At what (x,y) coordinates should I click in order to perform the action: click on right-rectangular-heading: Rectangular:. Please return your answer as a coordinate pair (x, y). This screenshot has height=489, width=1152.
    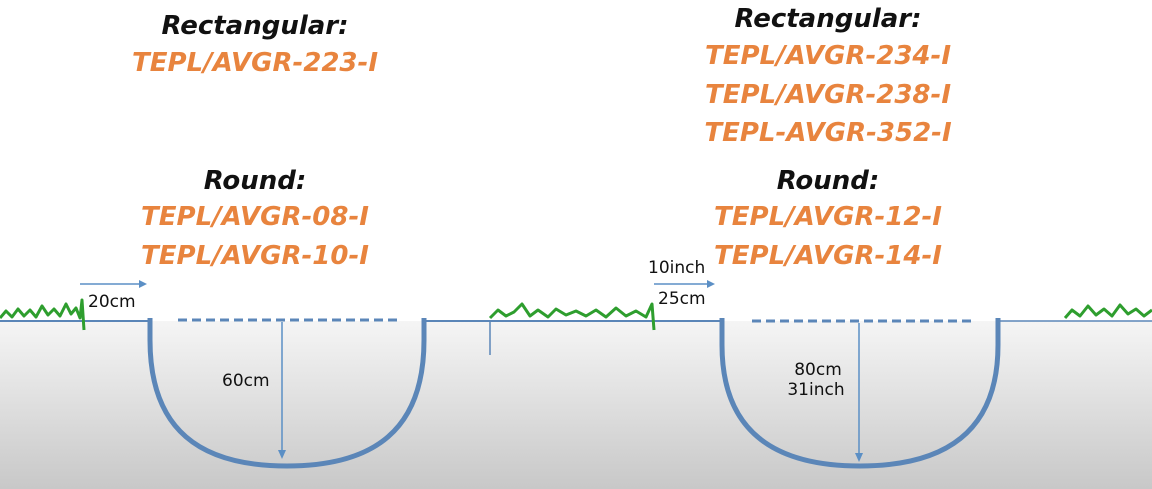
    Looking at the image, I should click on (828, 19).